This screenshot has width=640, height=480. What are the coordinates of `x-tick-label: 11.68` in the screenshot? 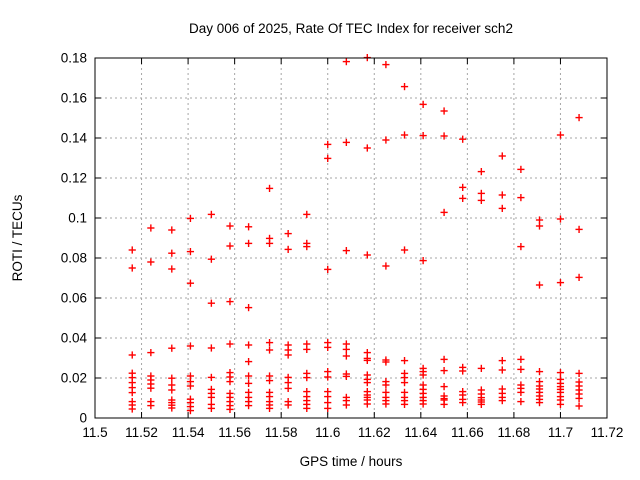 It's located at (514, 432).